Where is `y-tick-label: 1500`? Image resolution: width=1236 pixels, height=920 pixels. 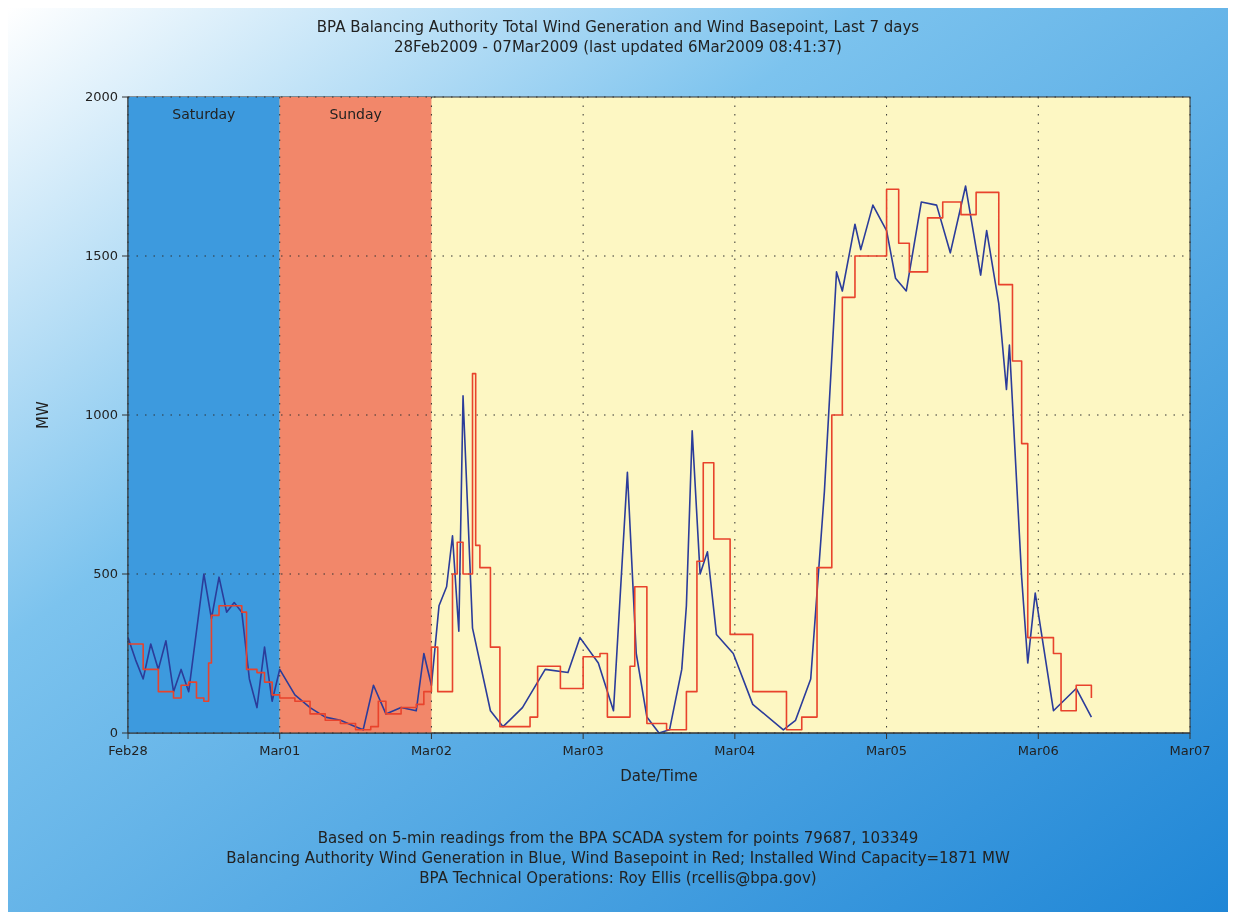
y-tick-label: 1500 is located at coordinates (101, 255).